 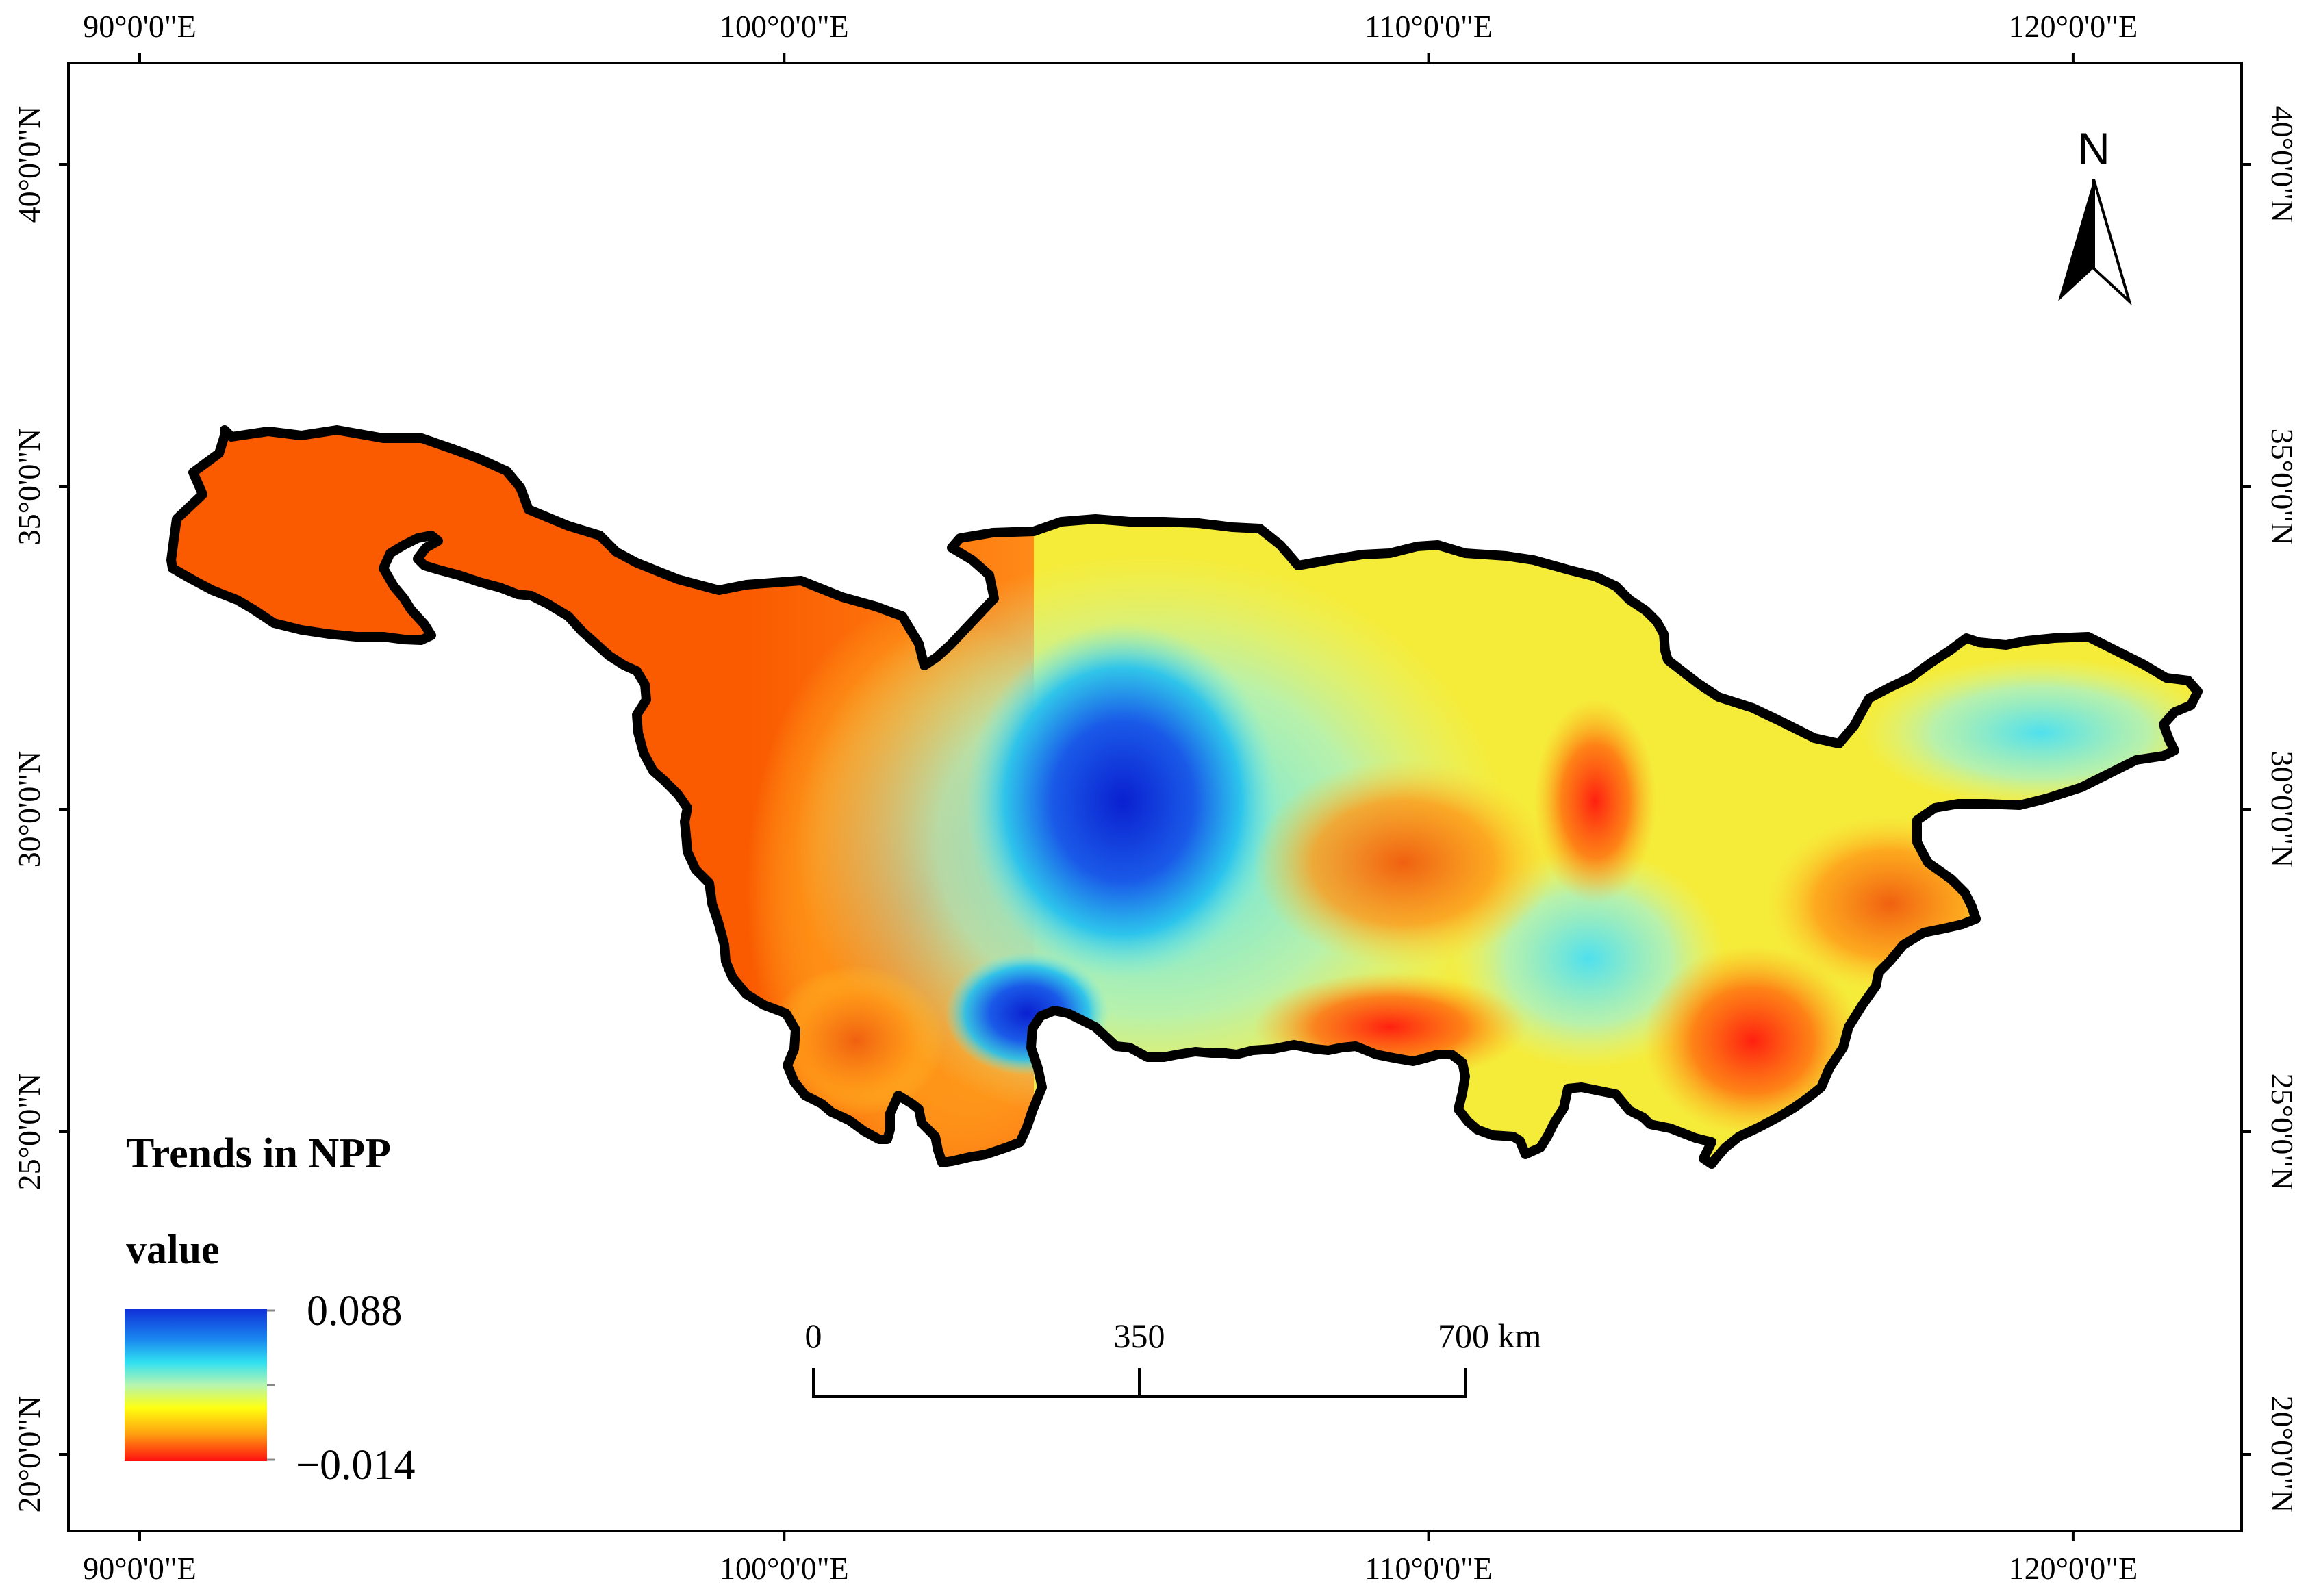 I want to click on raster-orange-sw, so click(x=856, y=1040).